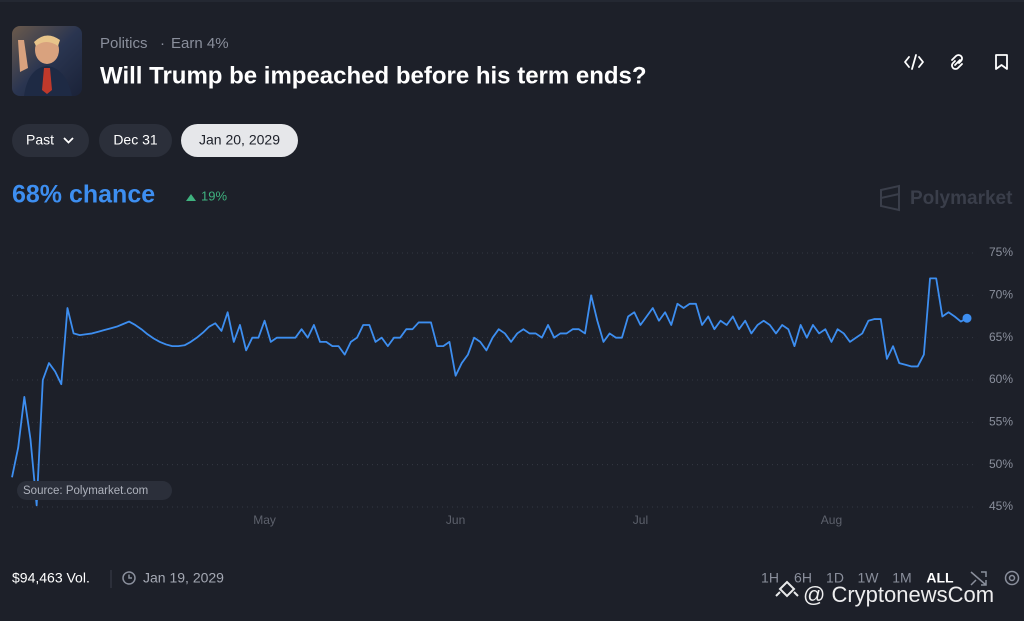 This screenshot has width=1024, height=621. I want to click on y-tick-label: 45%, so click(1001, 506).